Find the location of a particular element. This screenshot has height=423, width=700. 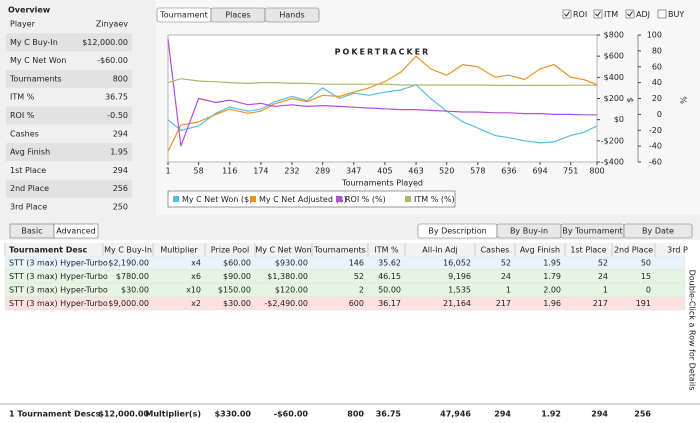

overview-value: -0.50 is located at coordinates (117, 115).